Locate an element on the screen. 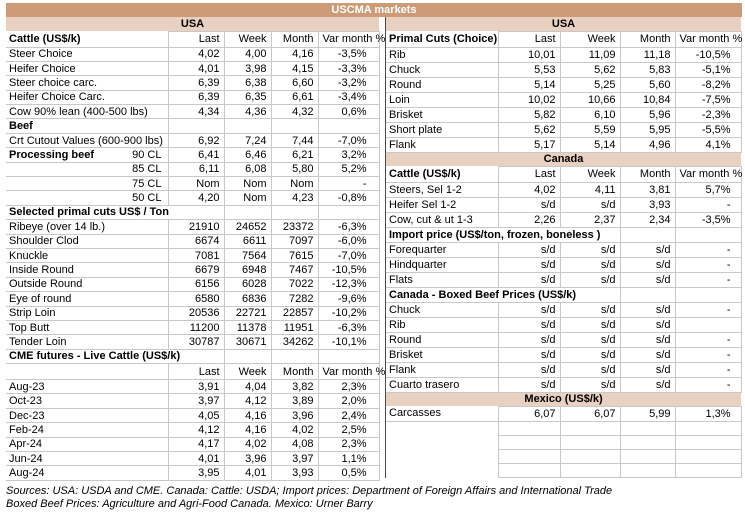 Image resolution: width=745 pixels, height=513 pixels. empty-row is located at coordinates (564, 470).